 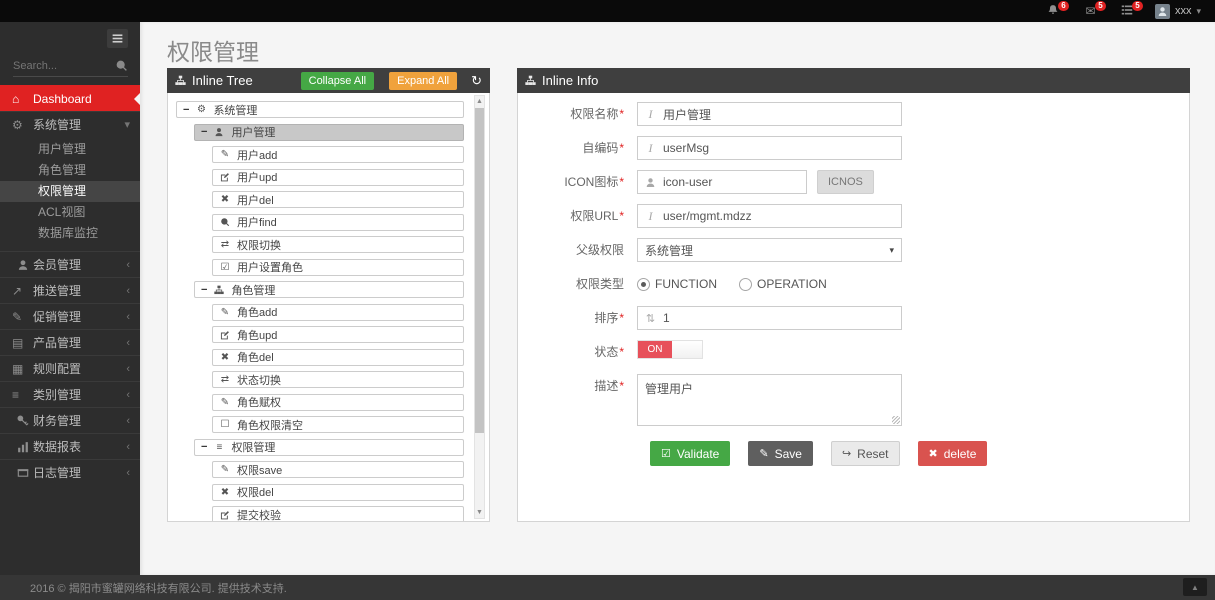 What do you see at coordinates (865, 453) in the screenshot?
I see `reset-button: ↪ Reset` at bounding box center [865, 453].